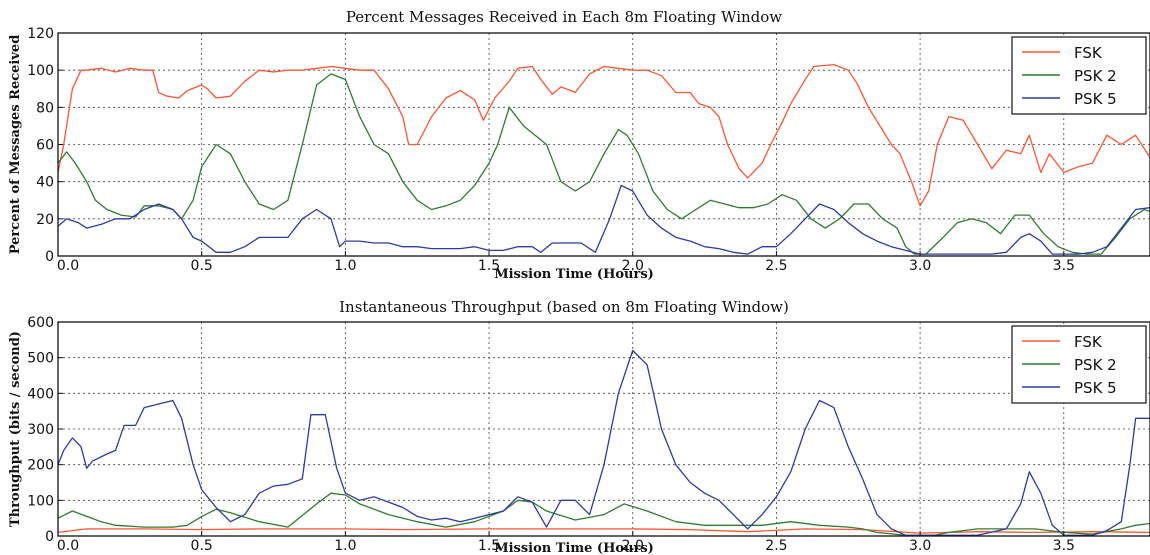  I want to click on y-tick-label: 40, so click(45, 183).